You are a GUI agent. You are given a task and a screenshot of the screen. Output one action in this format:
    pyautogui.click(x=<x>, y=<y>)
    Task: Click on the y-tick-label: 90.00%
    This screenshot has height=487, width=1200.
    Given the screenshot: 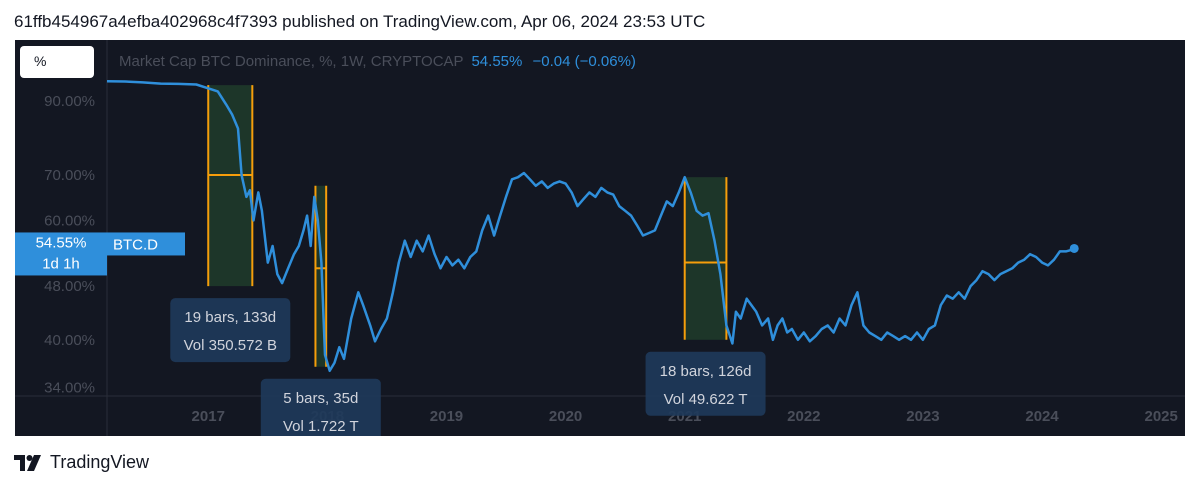 What is the action you would take?
    pyautogui.click(x=69, y=101)
    